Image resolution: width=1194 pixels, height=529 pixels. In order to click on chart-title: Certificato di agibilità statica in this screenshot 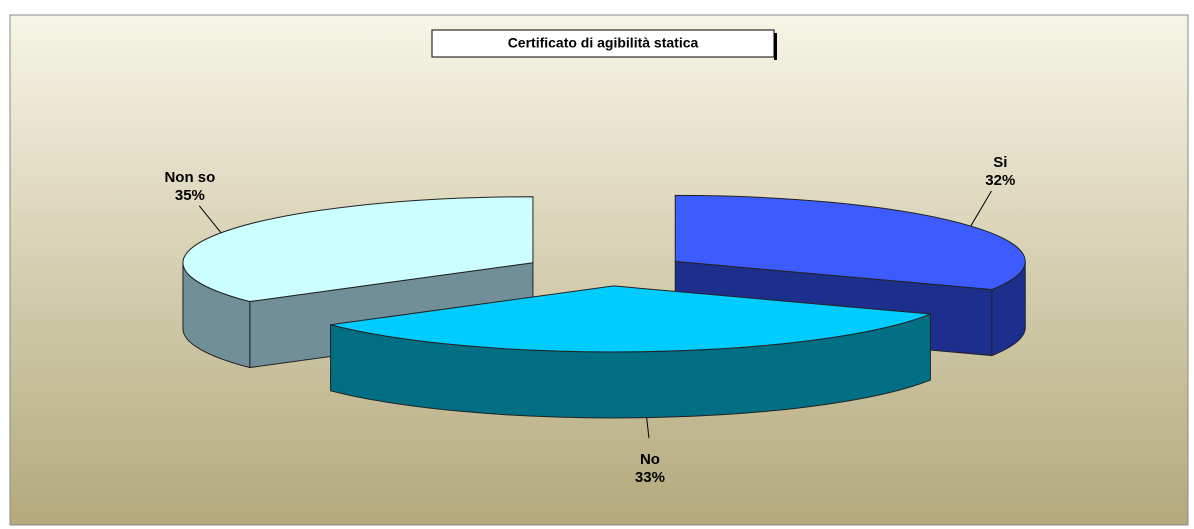, I will do `click(603, 43)`.